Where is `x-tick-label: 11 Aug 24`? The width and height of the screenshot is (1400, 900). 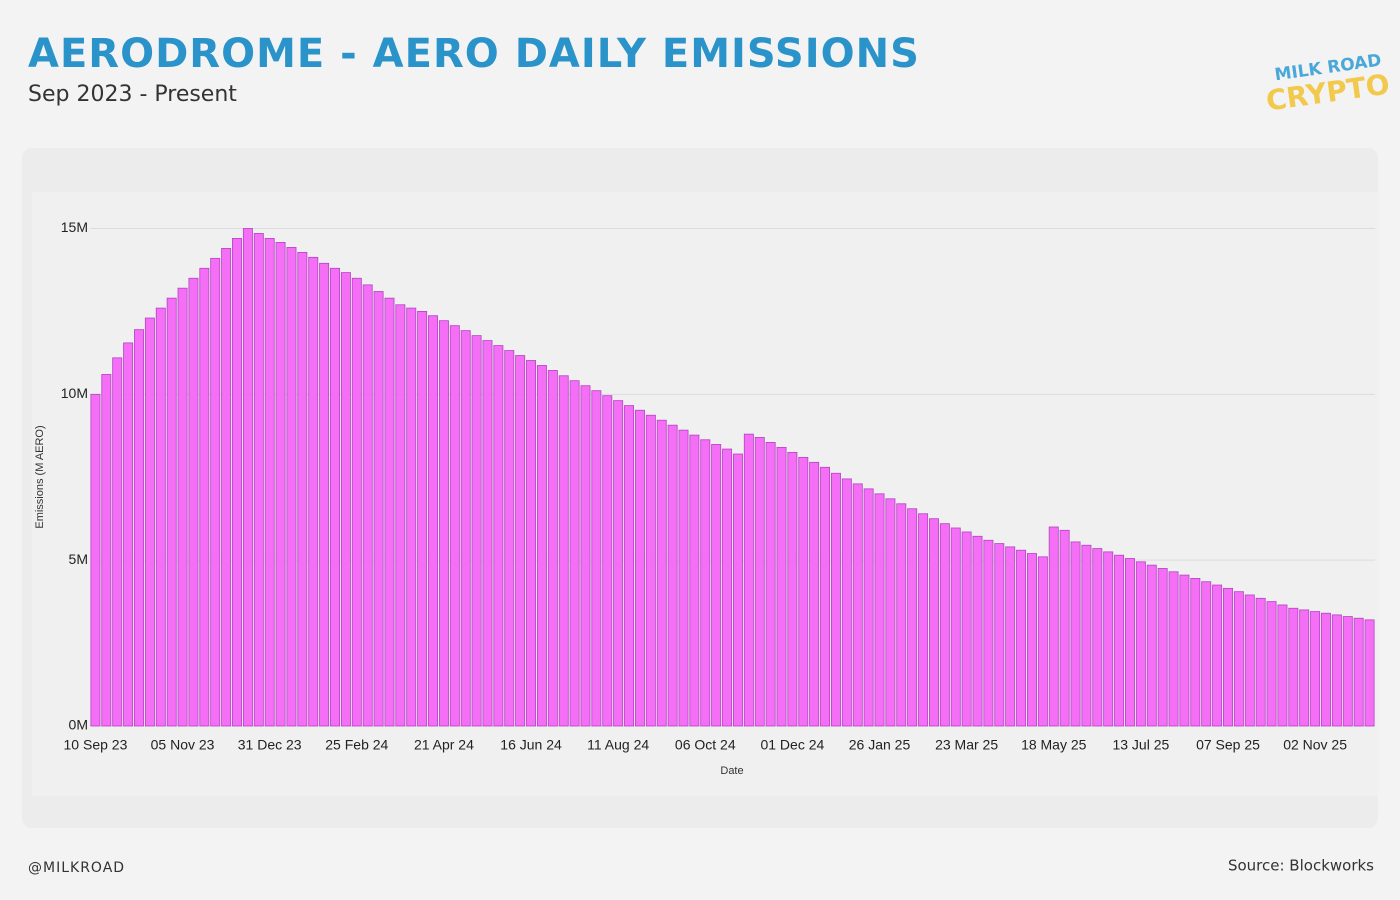
x-tick-label: 11 Aug 24 is located at coordinates (618, 745).